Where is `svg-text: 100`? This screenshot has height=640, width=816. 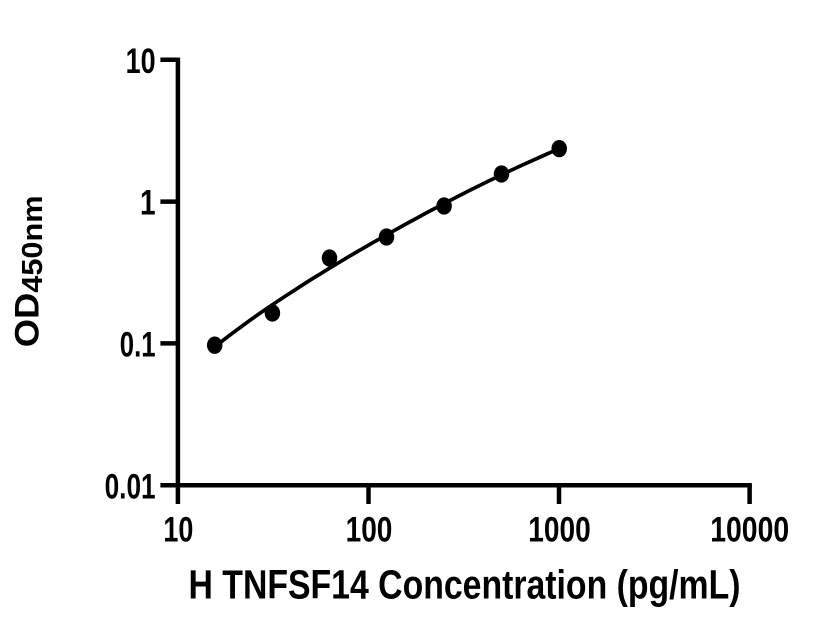
svg-text: 100 is located at coordinates (369, 530).